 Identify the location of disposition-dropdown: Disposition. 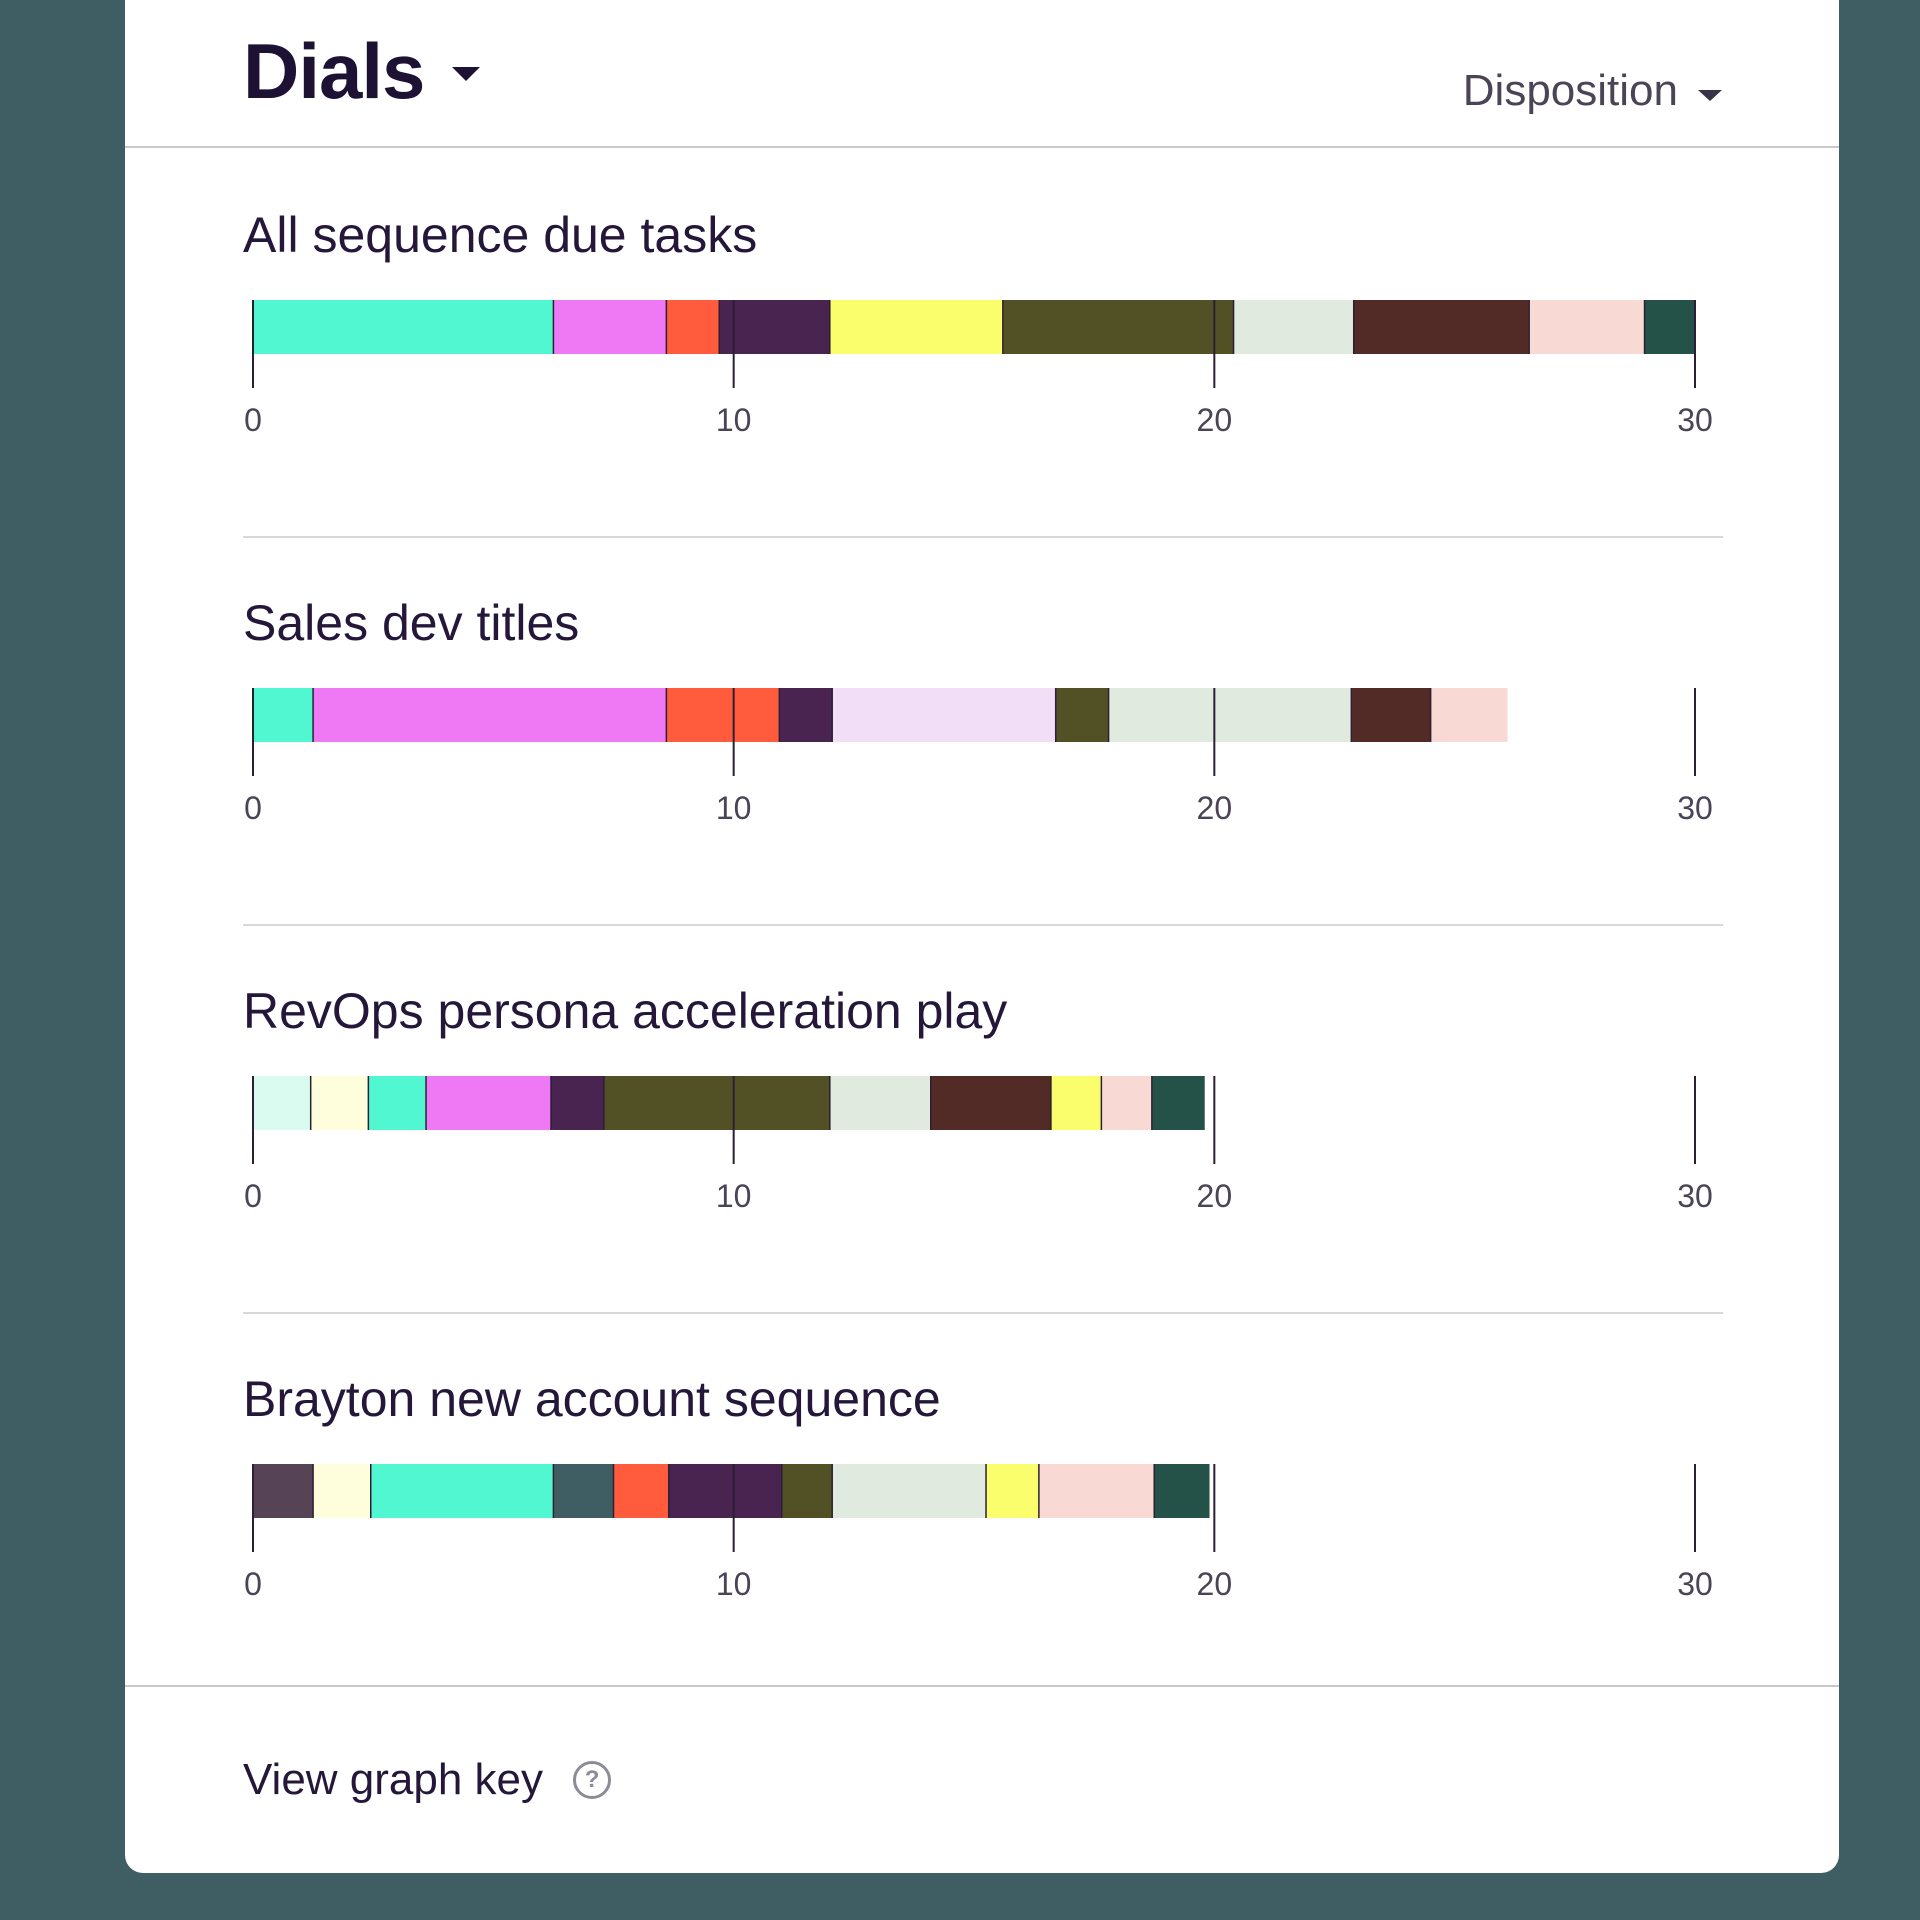
(1592, 58).